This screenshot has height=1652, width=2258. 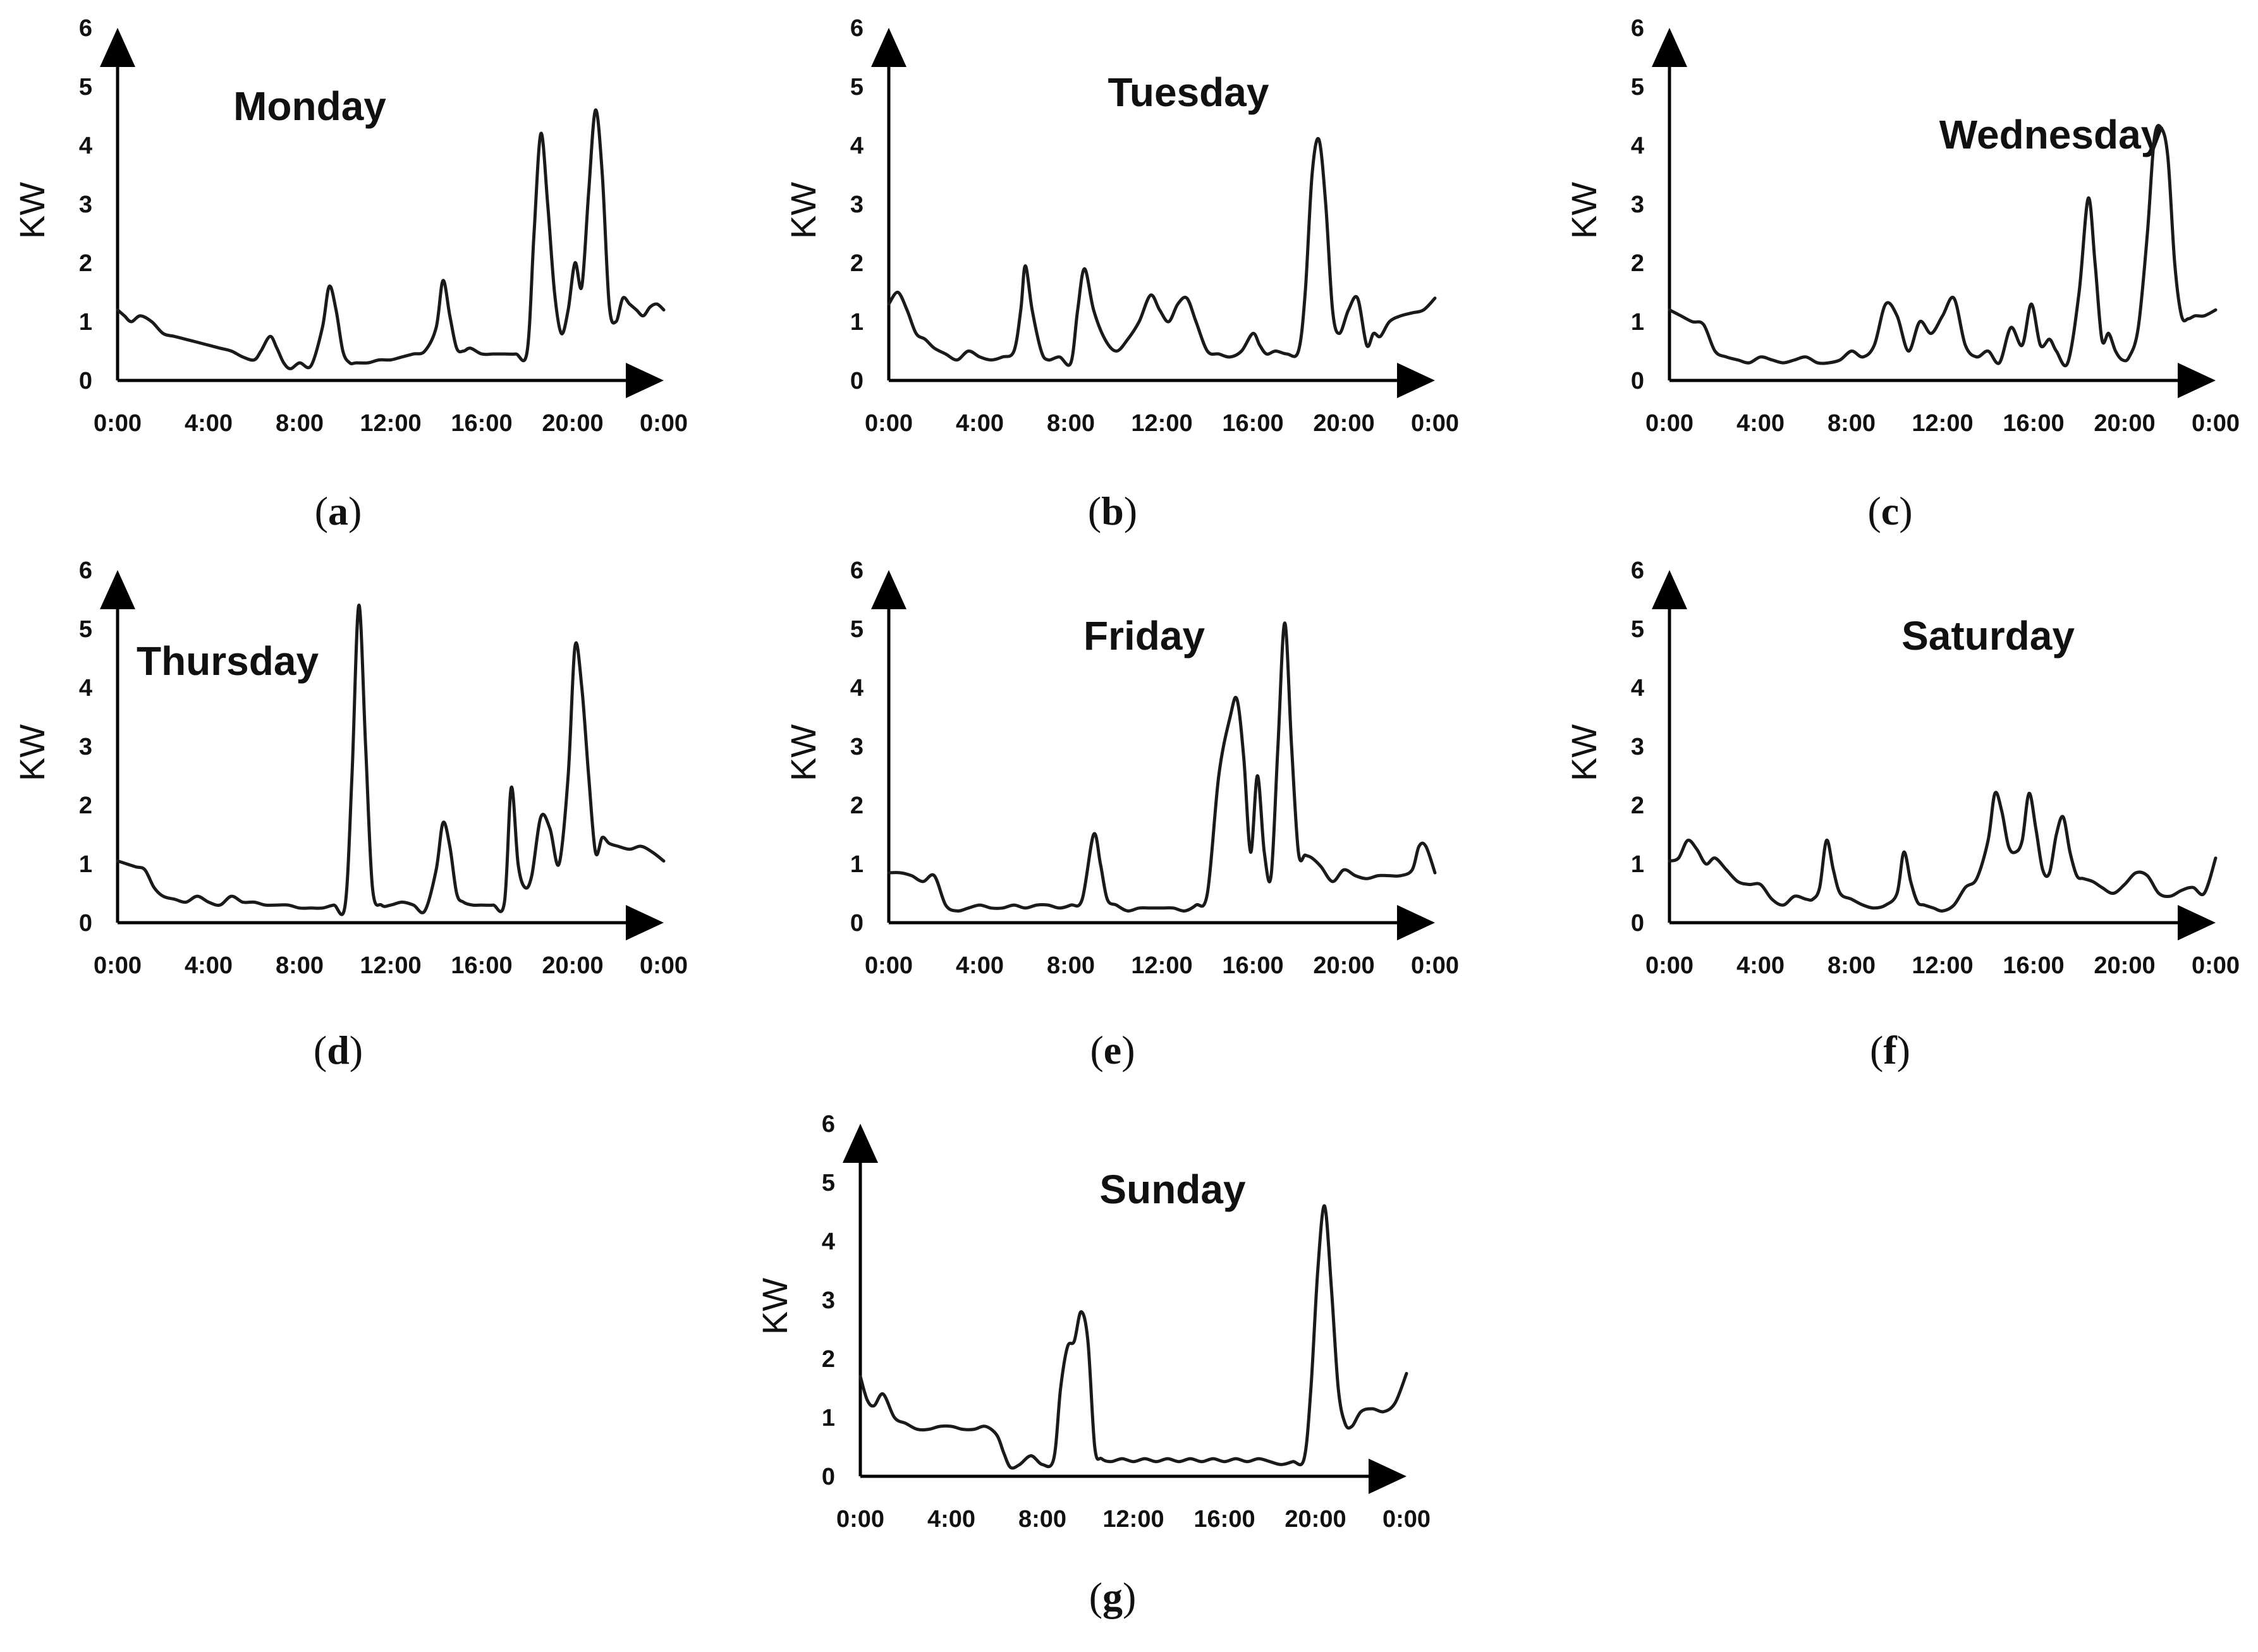 I want to click on chart-title: Tuesday, so click(x=1189, y=93).